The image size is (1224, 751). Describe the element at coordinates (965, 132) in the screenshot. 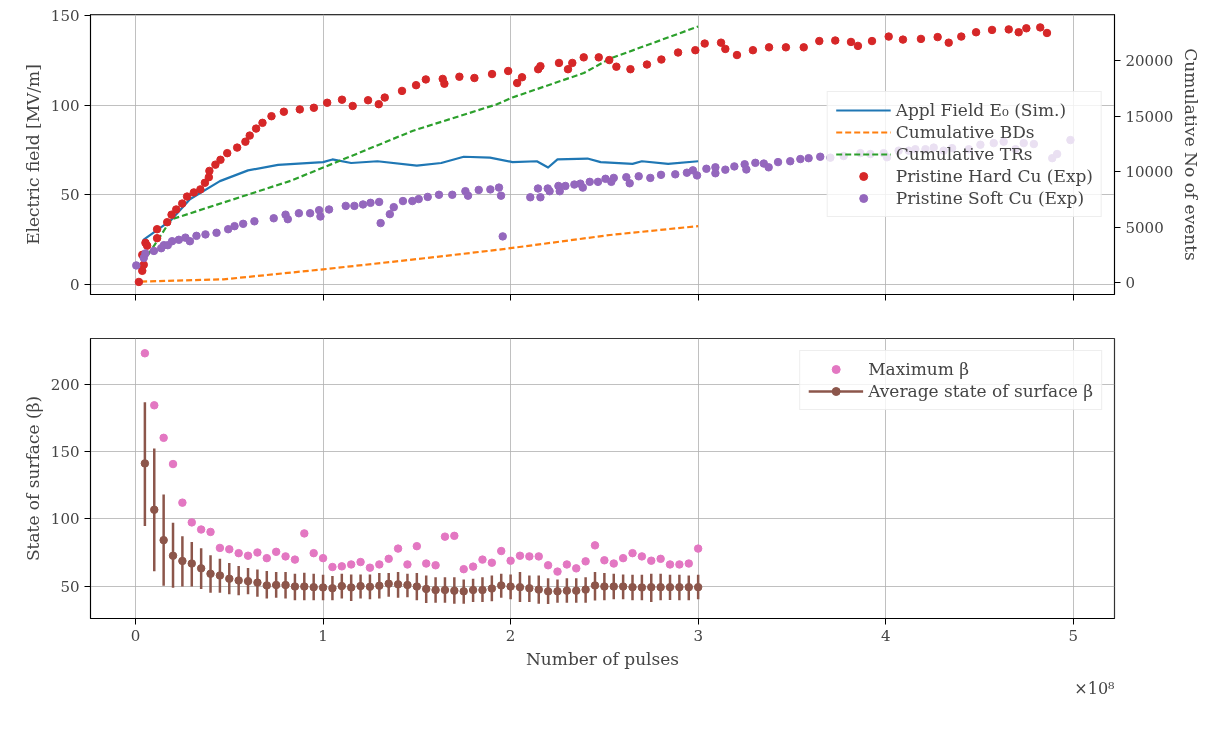

I see `legend-label: Cumulative BDs` at that location.